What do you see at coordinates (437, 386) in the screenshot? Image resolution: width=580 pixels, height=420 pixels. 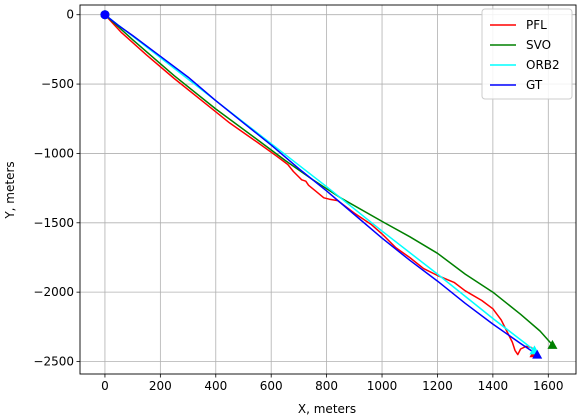 I see `x-tick-label: 1200` at bounding box center [437, 386].